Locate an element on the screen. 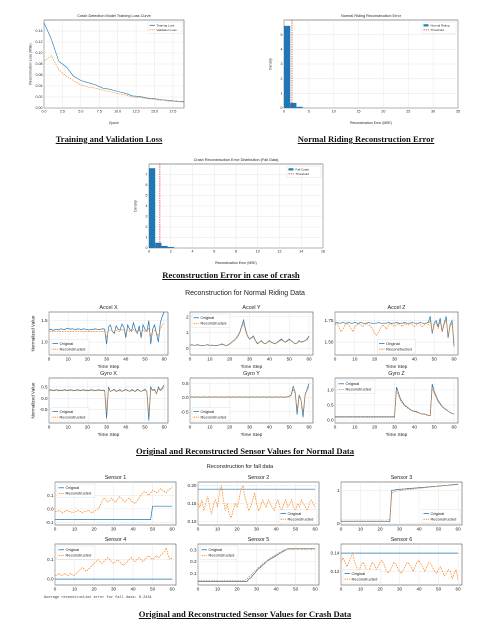 The height and width of the screenshot is (630, 477). caption-normal-error: Normal Riding Reconstruction Error is located at coordinates (366, 139).